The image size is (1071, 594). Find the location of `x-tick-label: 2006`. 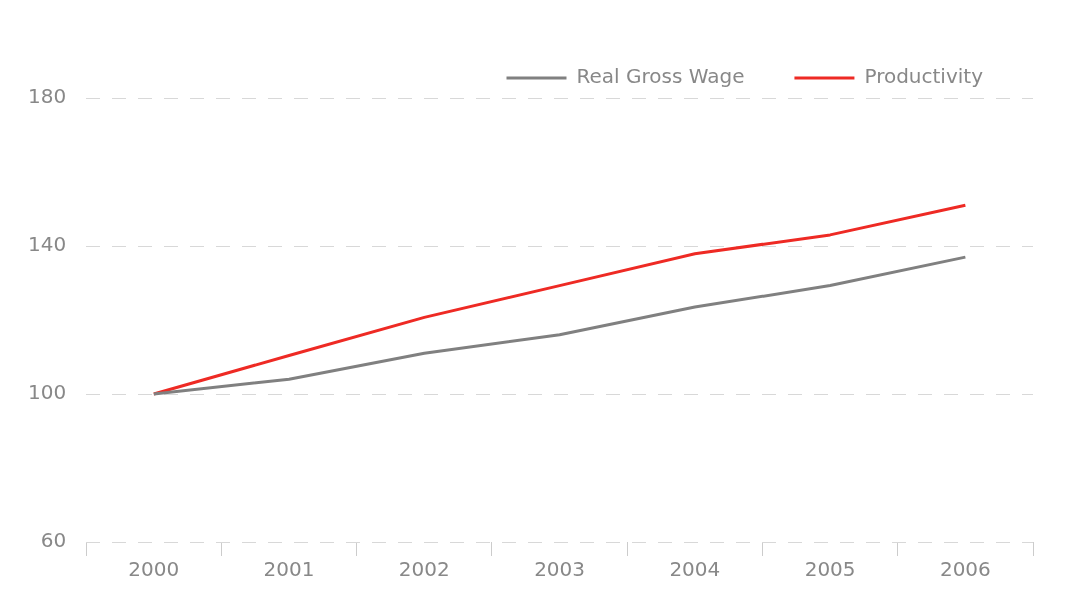

x-tick-label: 2006 is located at coordinates (965, 569).